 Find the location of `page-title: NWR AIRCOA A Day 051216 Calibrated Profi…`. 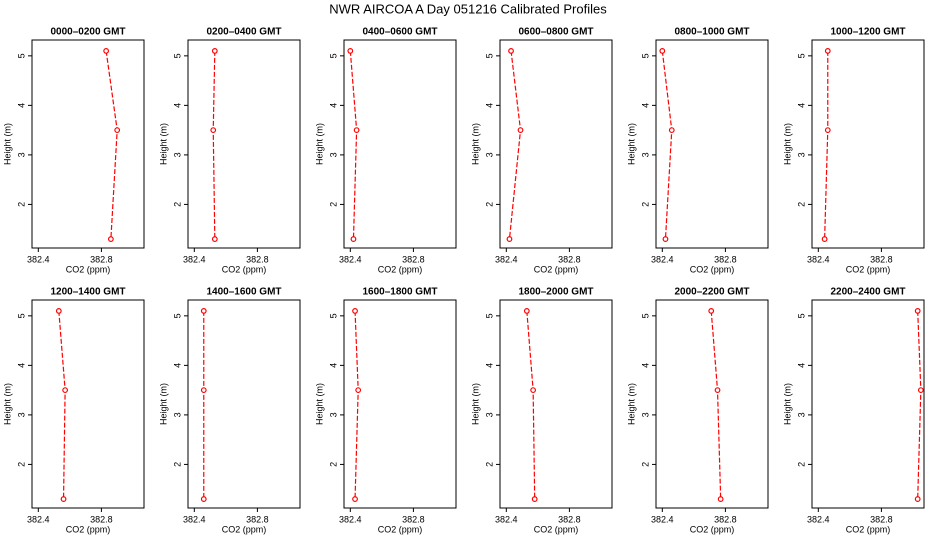

page-title: NWR AIRCOA A Day 051216 Calibrated Profi… is located at coordinates (468, 8).